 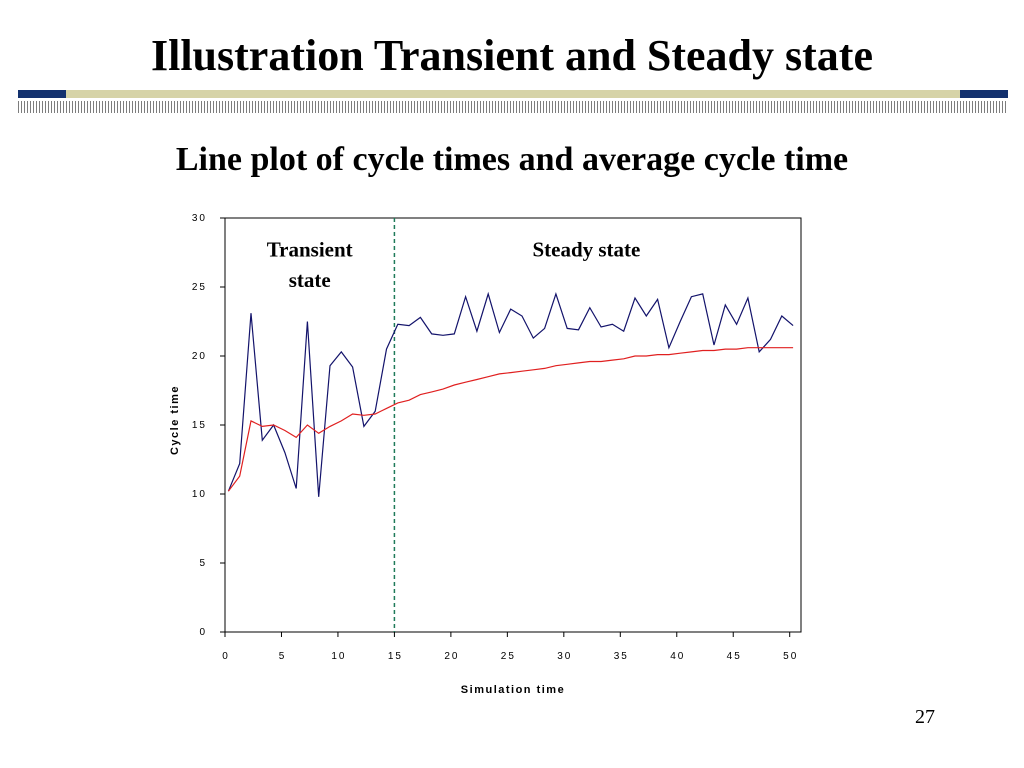 I want to click on title-rule-stripes, so click(x=513, y=107).